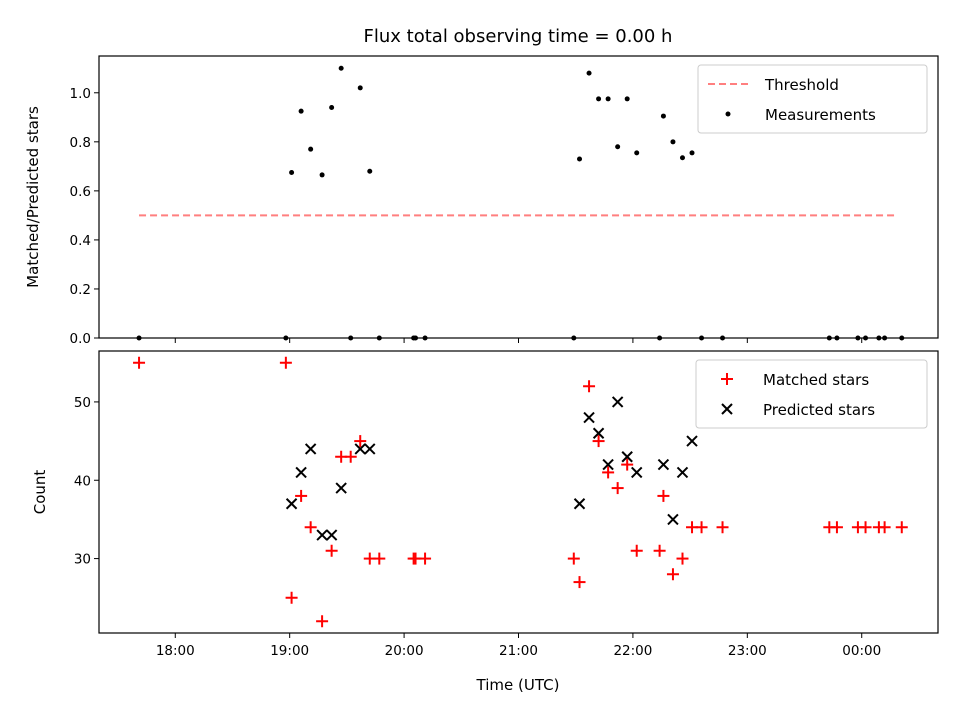 The image size is (960, 720). I want to click on count-y-tick-label: 40, so click(82, 481).